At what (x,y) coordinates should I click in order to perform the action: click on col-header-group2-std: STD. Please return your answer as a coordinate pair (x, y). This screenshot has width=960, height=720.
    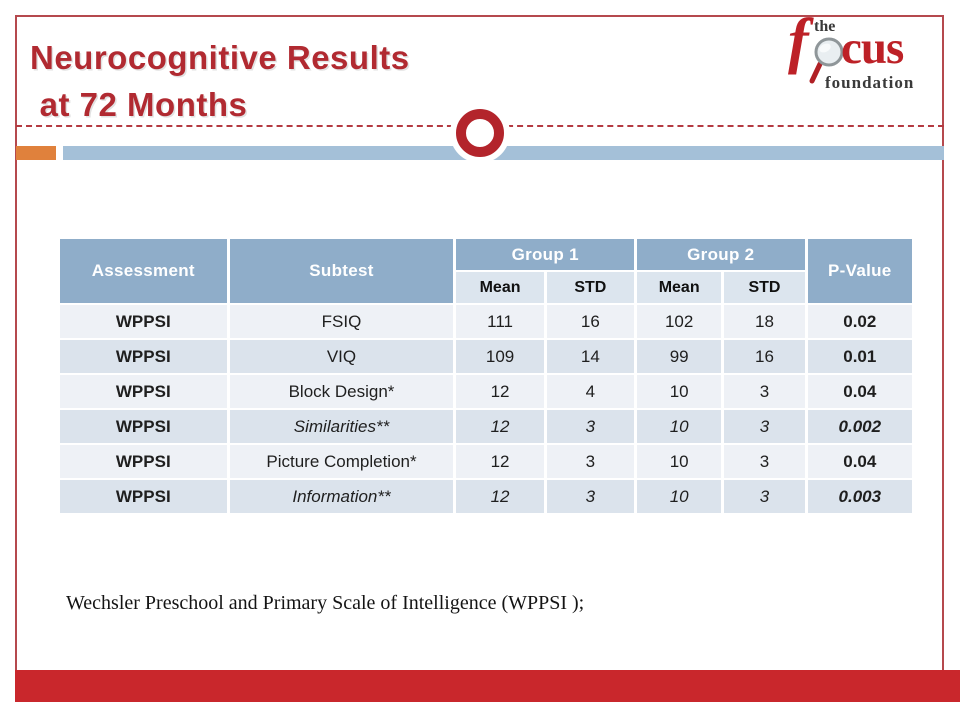
    Looking at the image, I should click on (764, 287).